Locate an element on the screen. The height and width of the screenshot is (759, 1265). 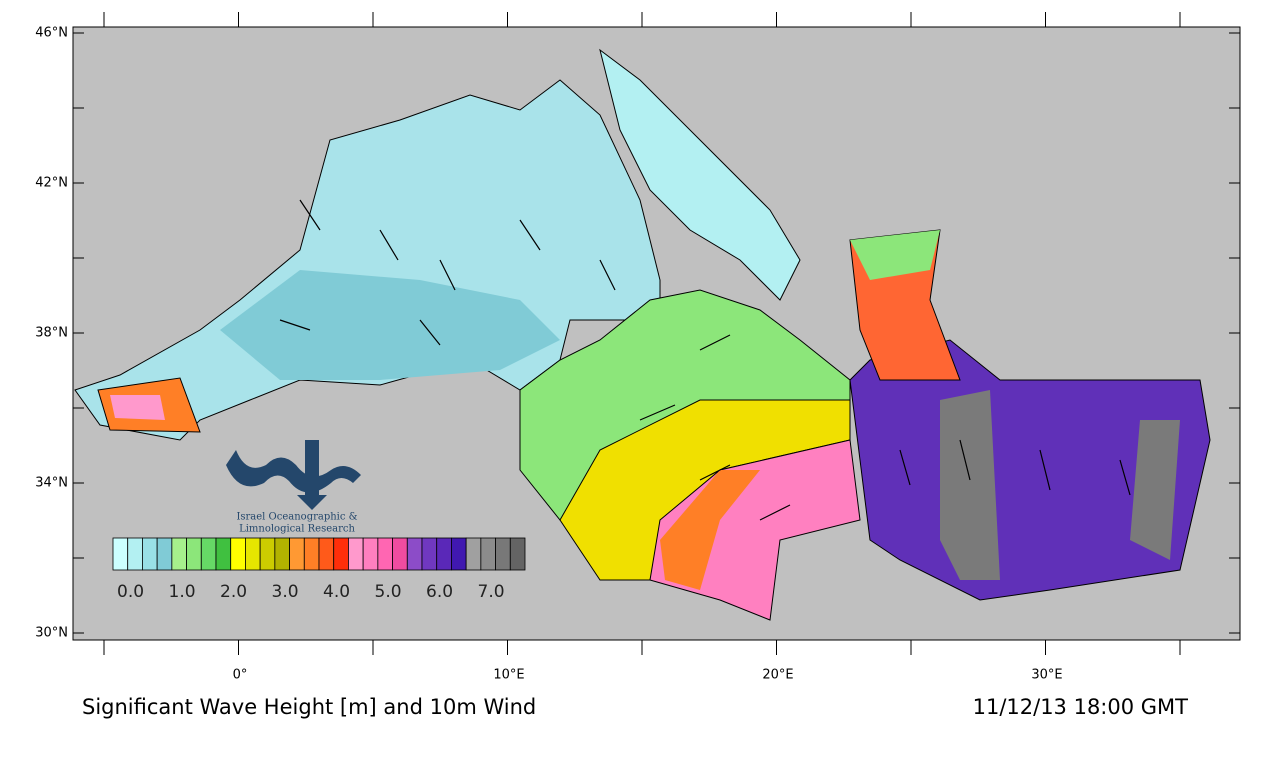
lat-label: 46°N is located at coordinates (51, 33).